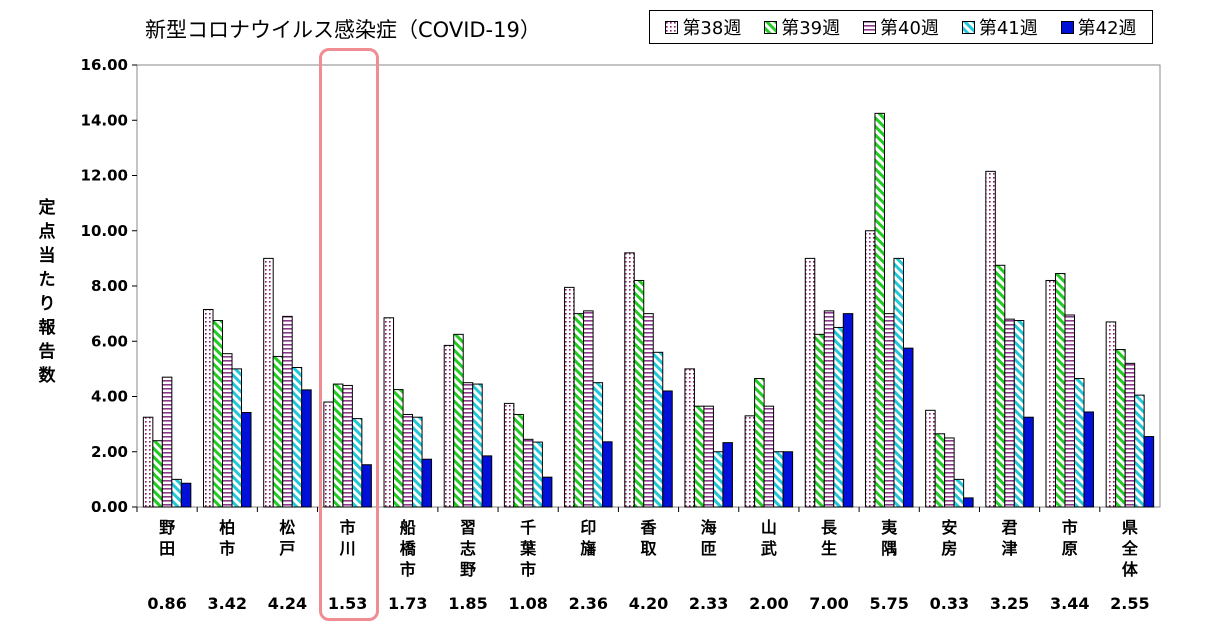 This screenshot has height=627, width=1221. Describe the element at coordinates (889, 538) in the screenshot. I see `x-tick-label: 夷隅` at that location.